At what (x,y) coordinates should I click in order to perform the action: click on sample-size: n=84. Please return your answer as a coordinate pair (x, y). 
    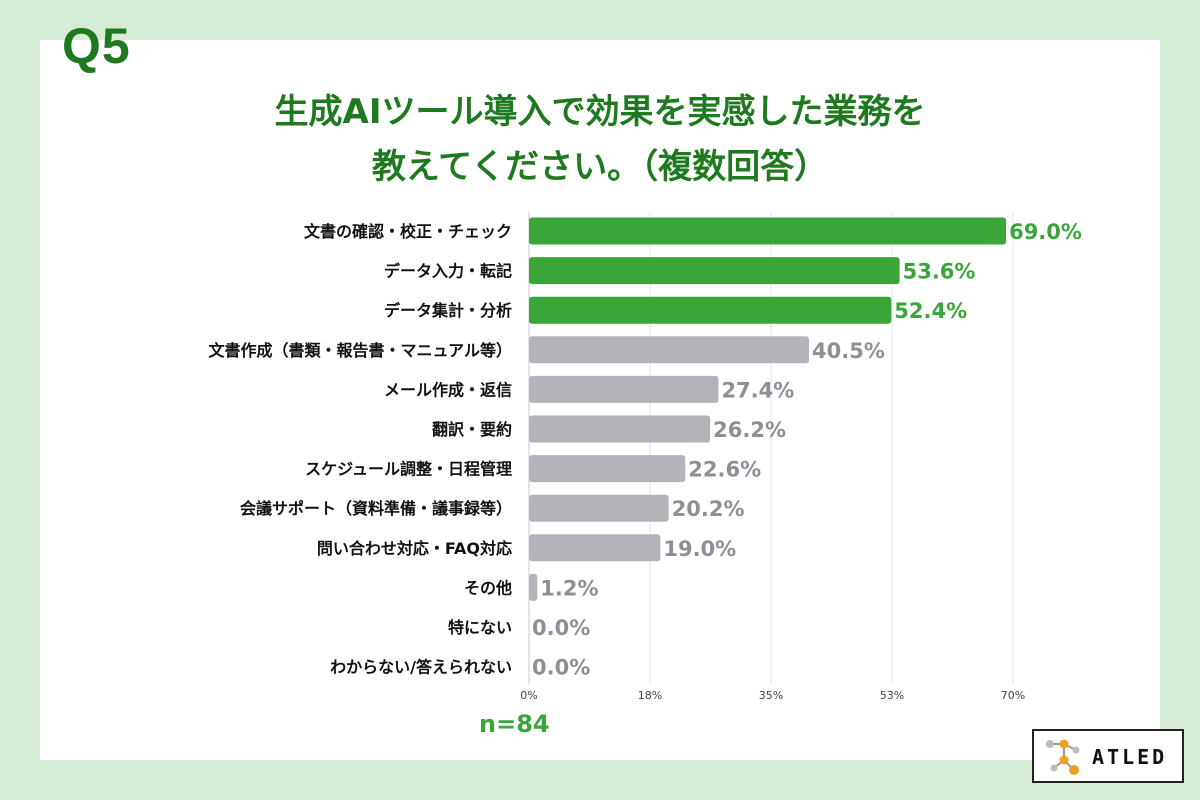
    Looking at the image, I should click on (514, 724).